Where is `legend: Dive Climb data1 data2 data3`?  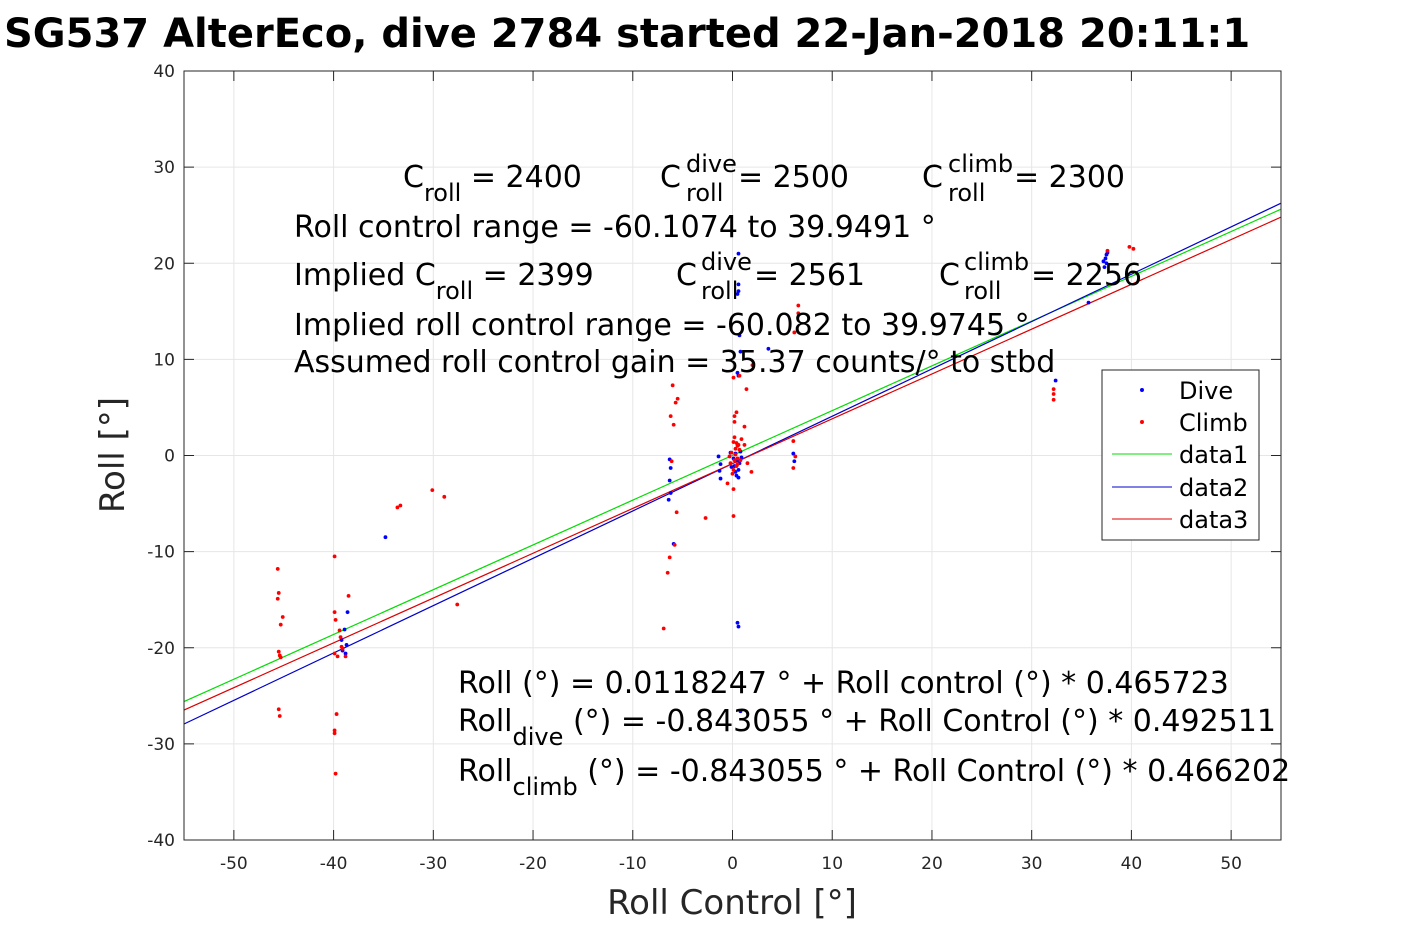
legend: Dive Climb data1 data2 data3 is located at coordinates (1180, 455).